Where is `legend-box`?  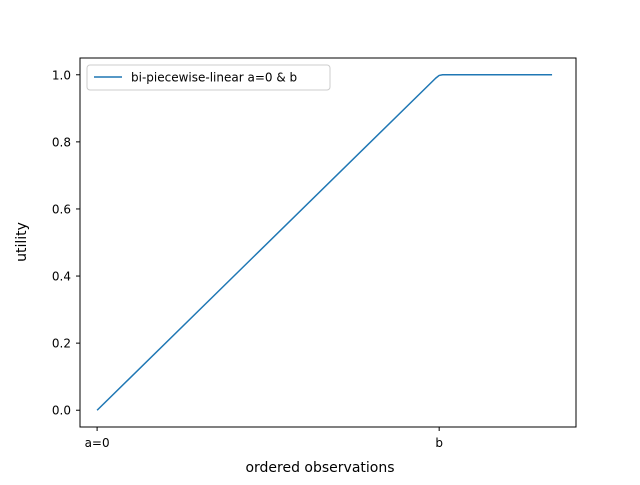
legend-box is located at coordinates (208, 77).